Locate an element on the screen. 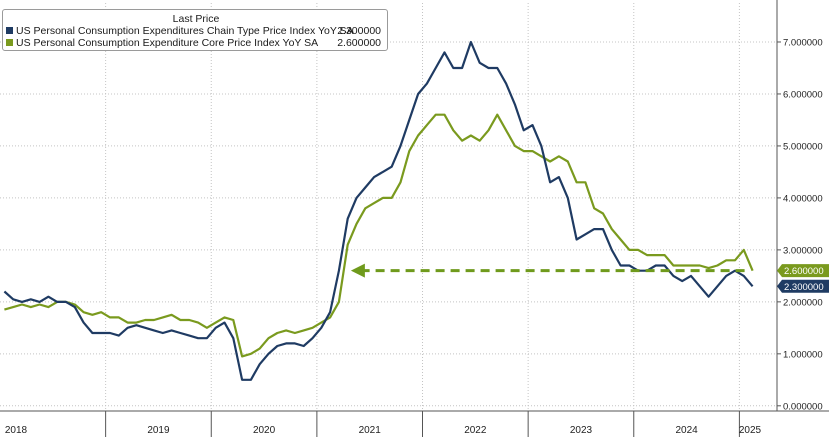 Image resolution: width=829 pixels, height=437 pixels. last-price-tag-pce-label: 2.300000 is located at coordinates (804, 287).